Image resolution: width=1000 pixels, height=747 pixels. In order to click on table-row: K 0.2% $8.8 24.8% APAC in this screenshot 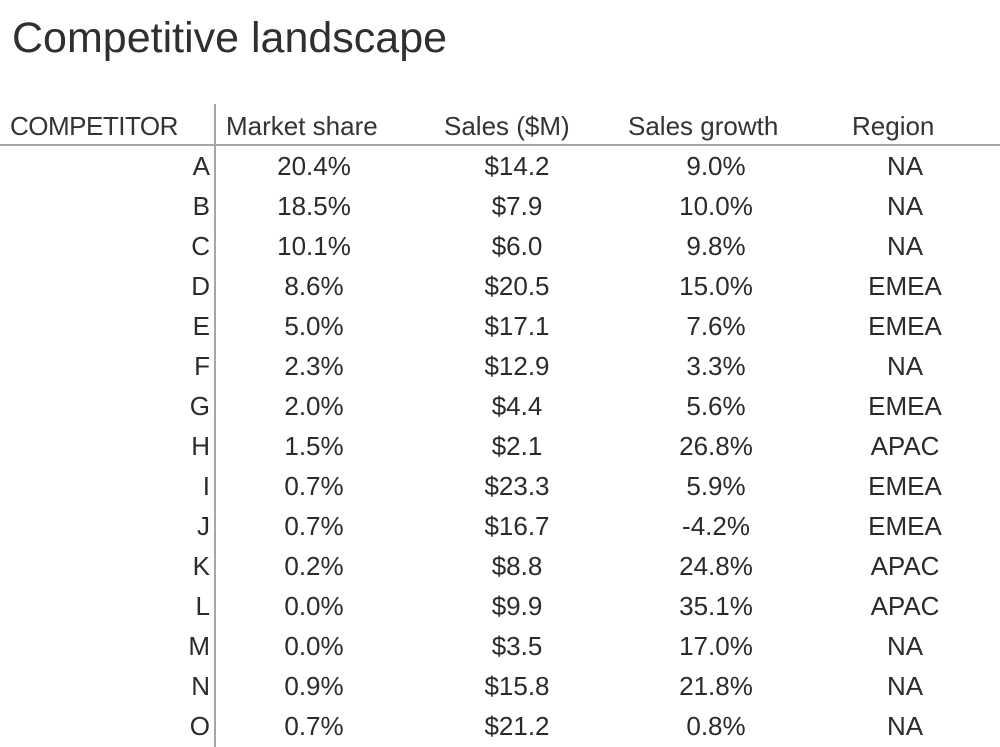, I will do `click(500, 566)`.